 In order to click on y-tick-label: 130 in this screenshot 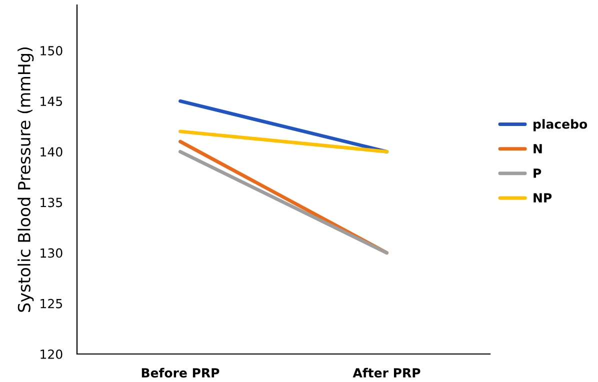, I will do `click(51, 253)`.